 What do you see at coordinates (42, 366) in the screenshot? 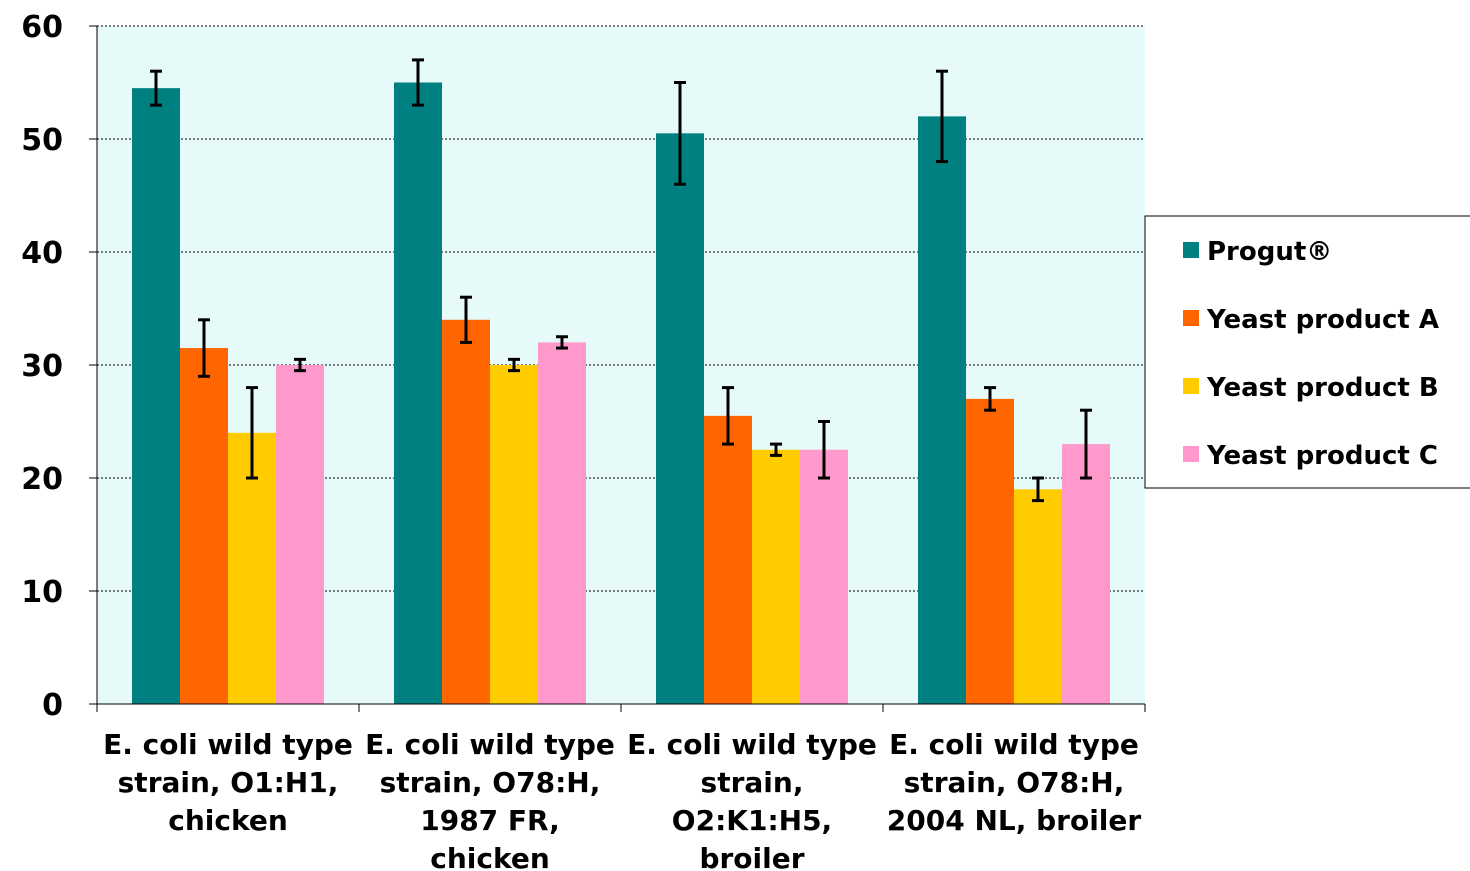
I see `y-tick-label: 30` at bounding box center [42, 366].